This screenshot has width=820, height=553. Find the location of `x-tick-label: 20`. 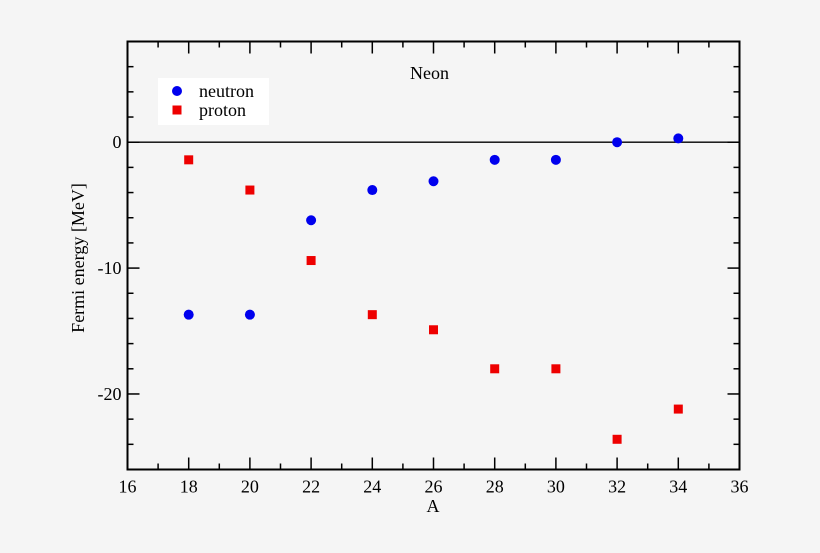

x-tick-label: 20 is located at coordinates (250, 487).